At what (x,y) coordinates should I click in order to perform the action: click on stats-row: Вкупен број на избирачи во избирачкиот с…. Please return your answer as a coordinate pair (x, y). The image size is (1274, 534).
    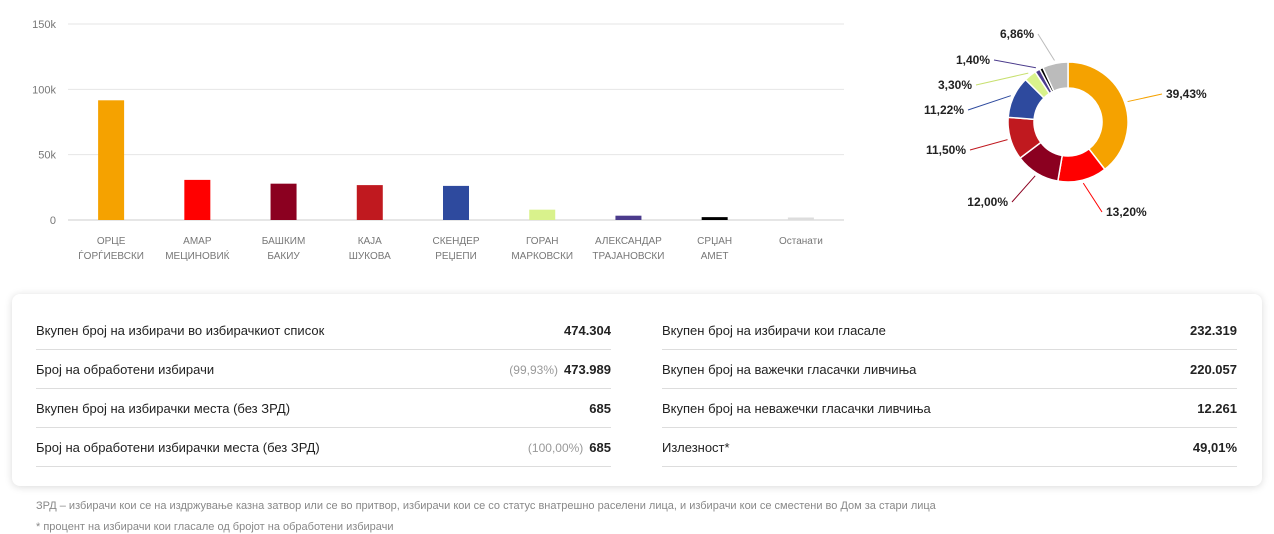
    Looking at the image, I should click on (323, 331).